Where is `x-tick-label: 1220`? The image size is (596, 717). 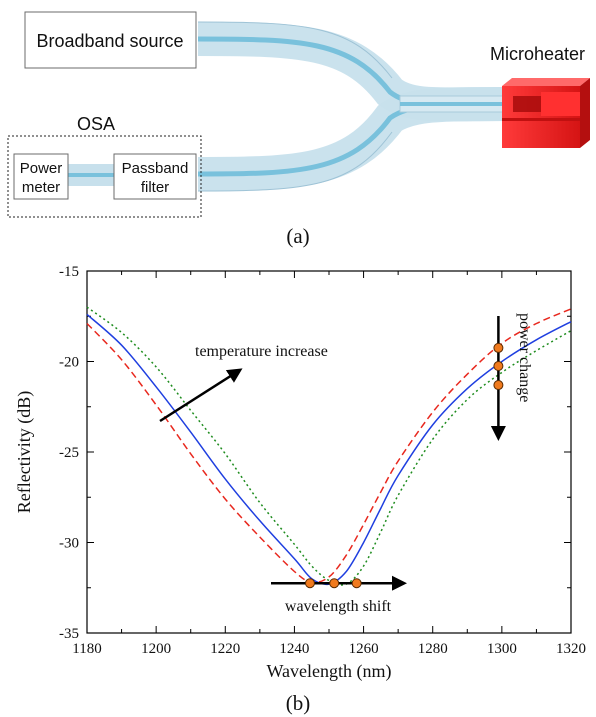
x-tick-label: 1220 is located at coordinates (225, 649).